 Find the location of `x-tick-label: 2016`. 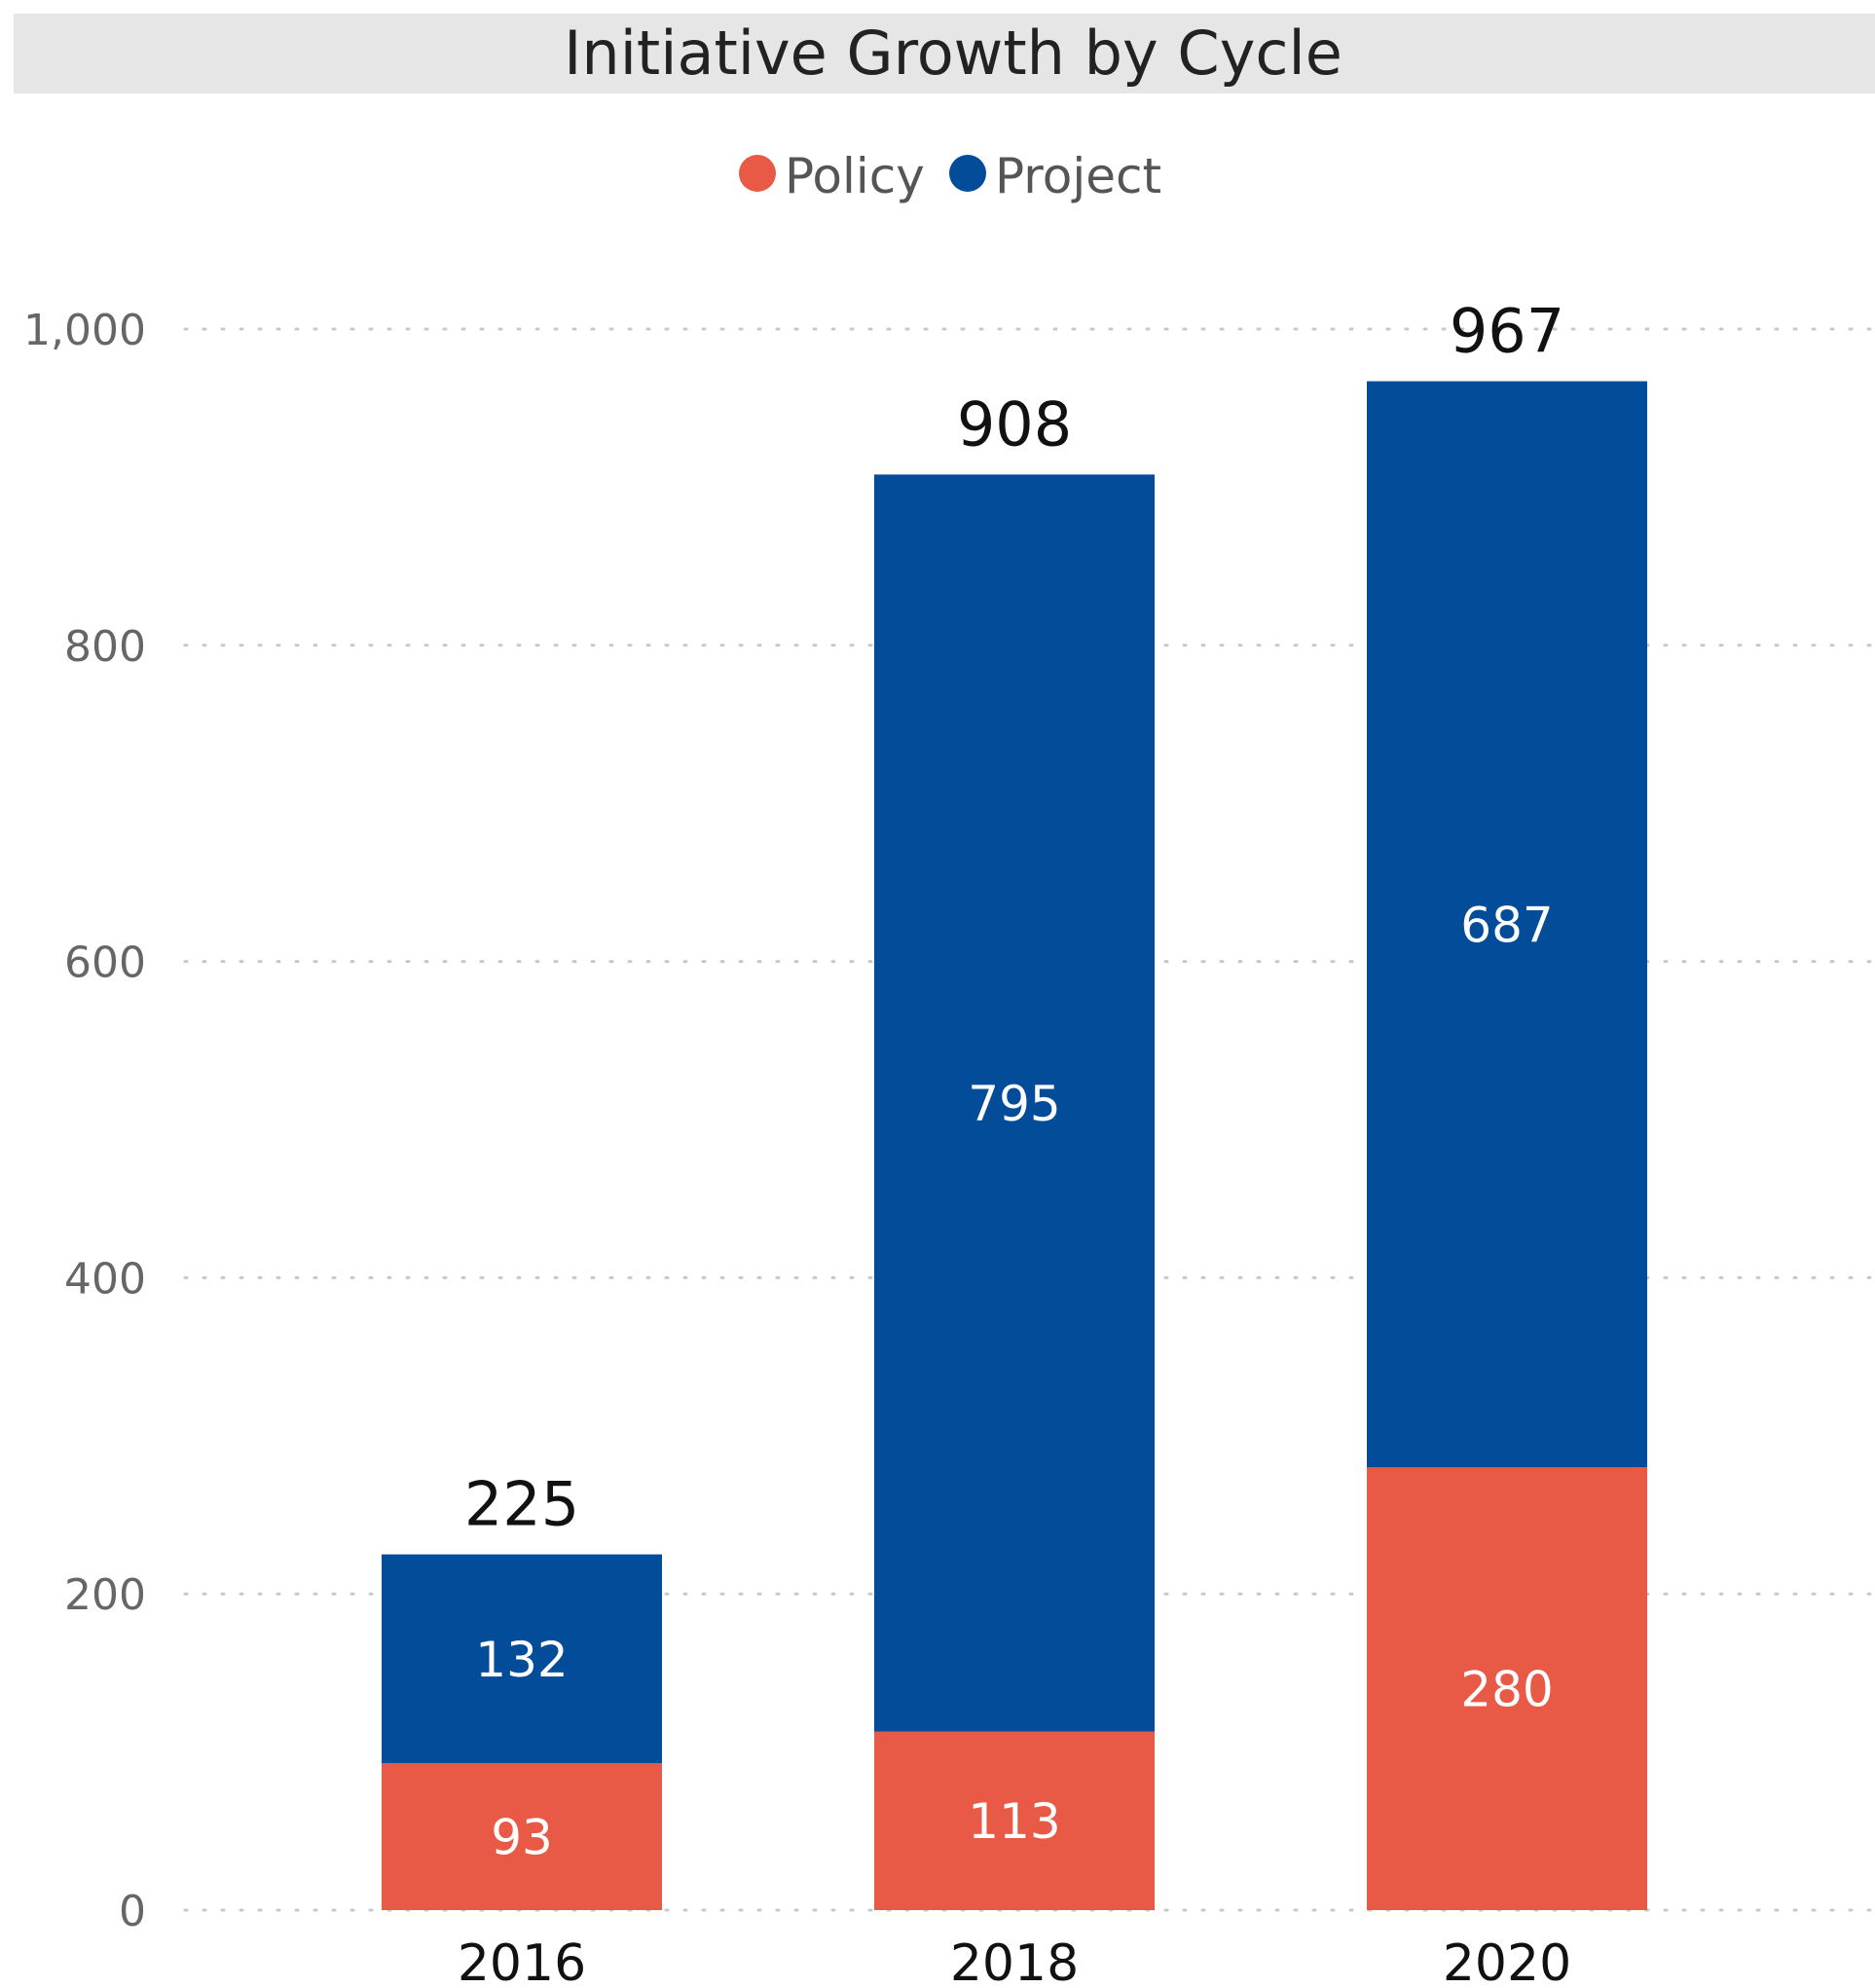

x-tick-label: 2016 is located at coordinates (522, 1961).